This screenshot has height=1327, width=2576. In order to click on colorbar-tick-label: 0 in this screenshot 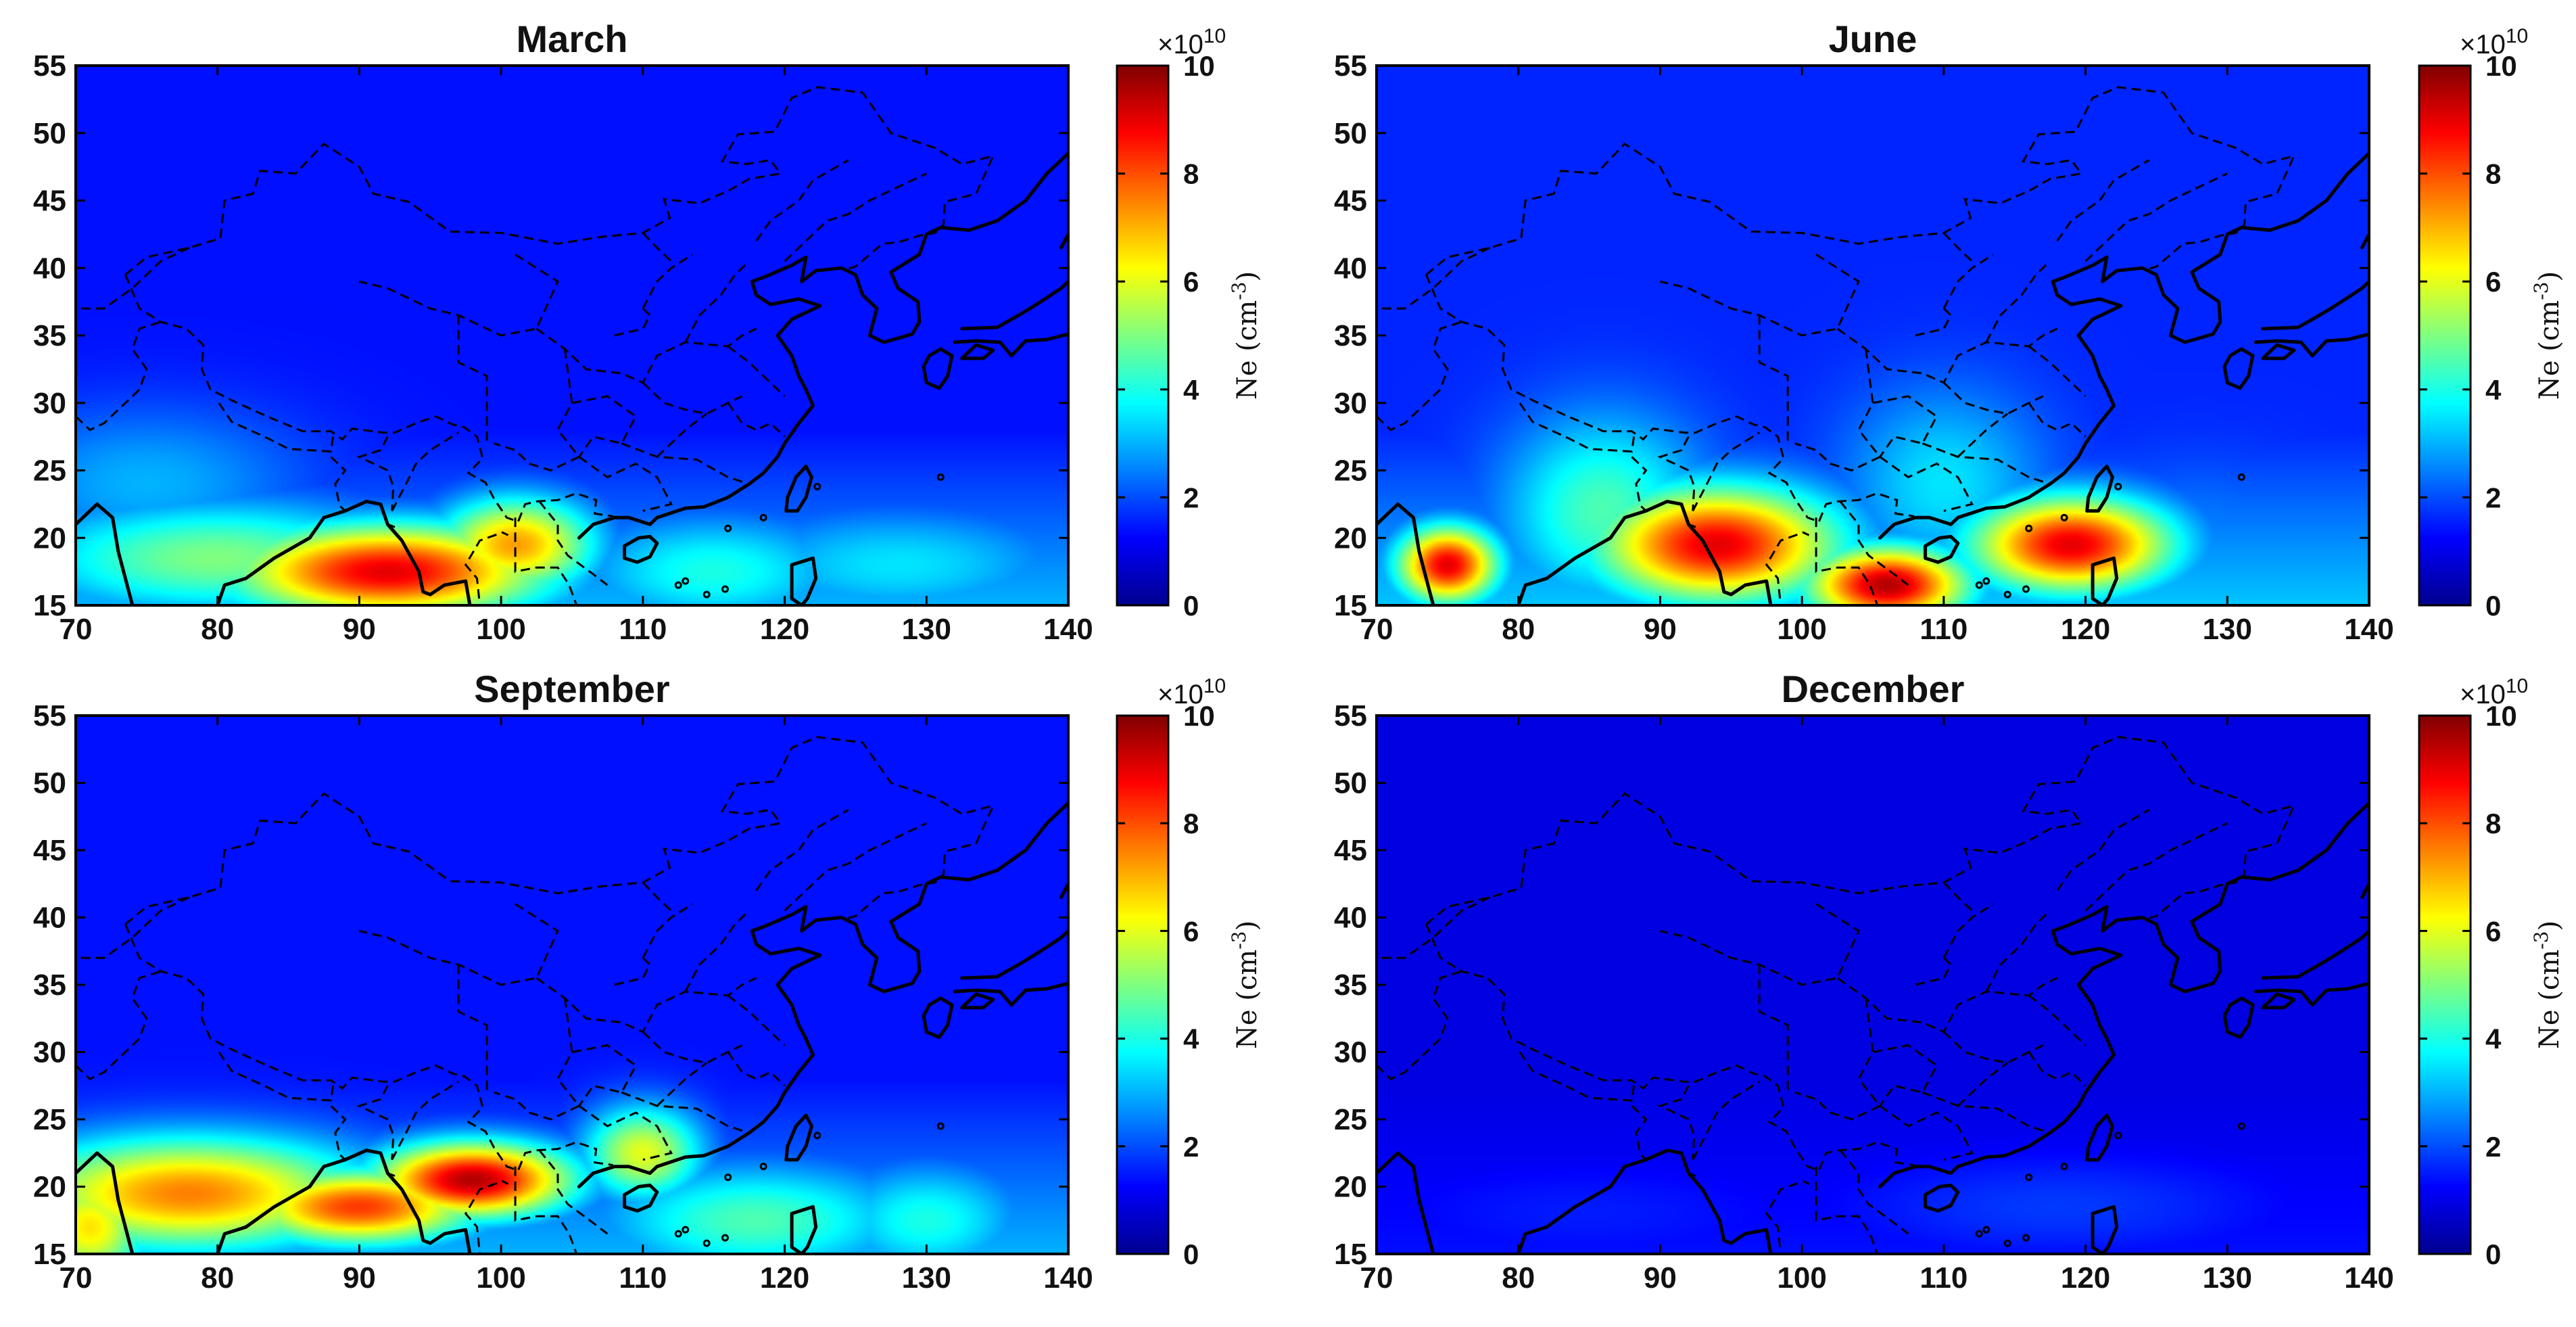, I will do `click(1191, 1254)`.